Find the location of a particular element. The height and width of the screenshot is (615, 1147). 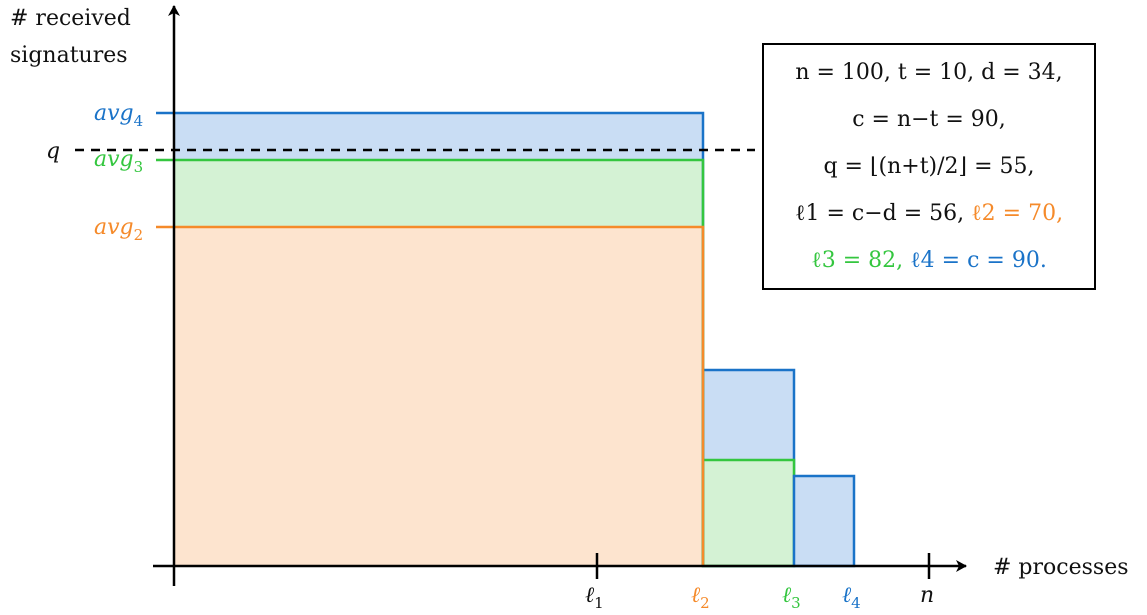

l1-label: ℓ1 is located at coordinates (594, 597).